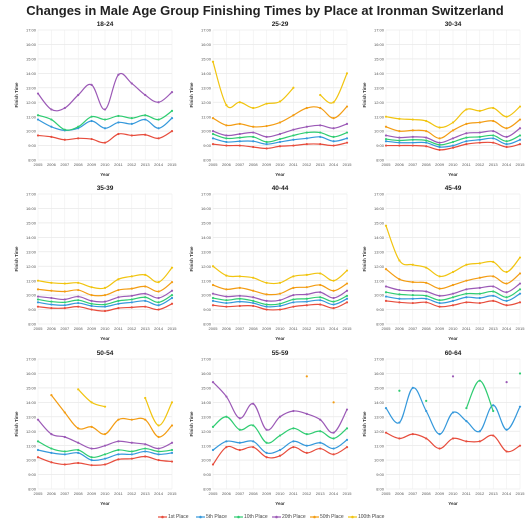 This screenshot has height=530, width=530. What do you see at coordinates (191, 423) in the screenshot?
I see `y-axis-label: Finish Time` at bounding box center [191, 423].